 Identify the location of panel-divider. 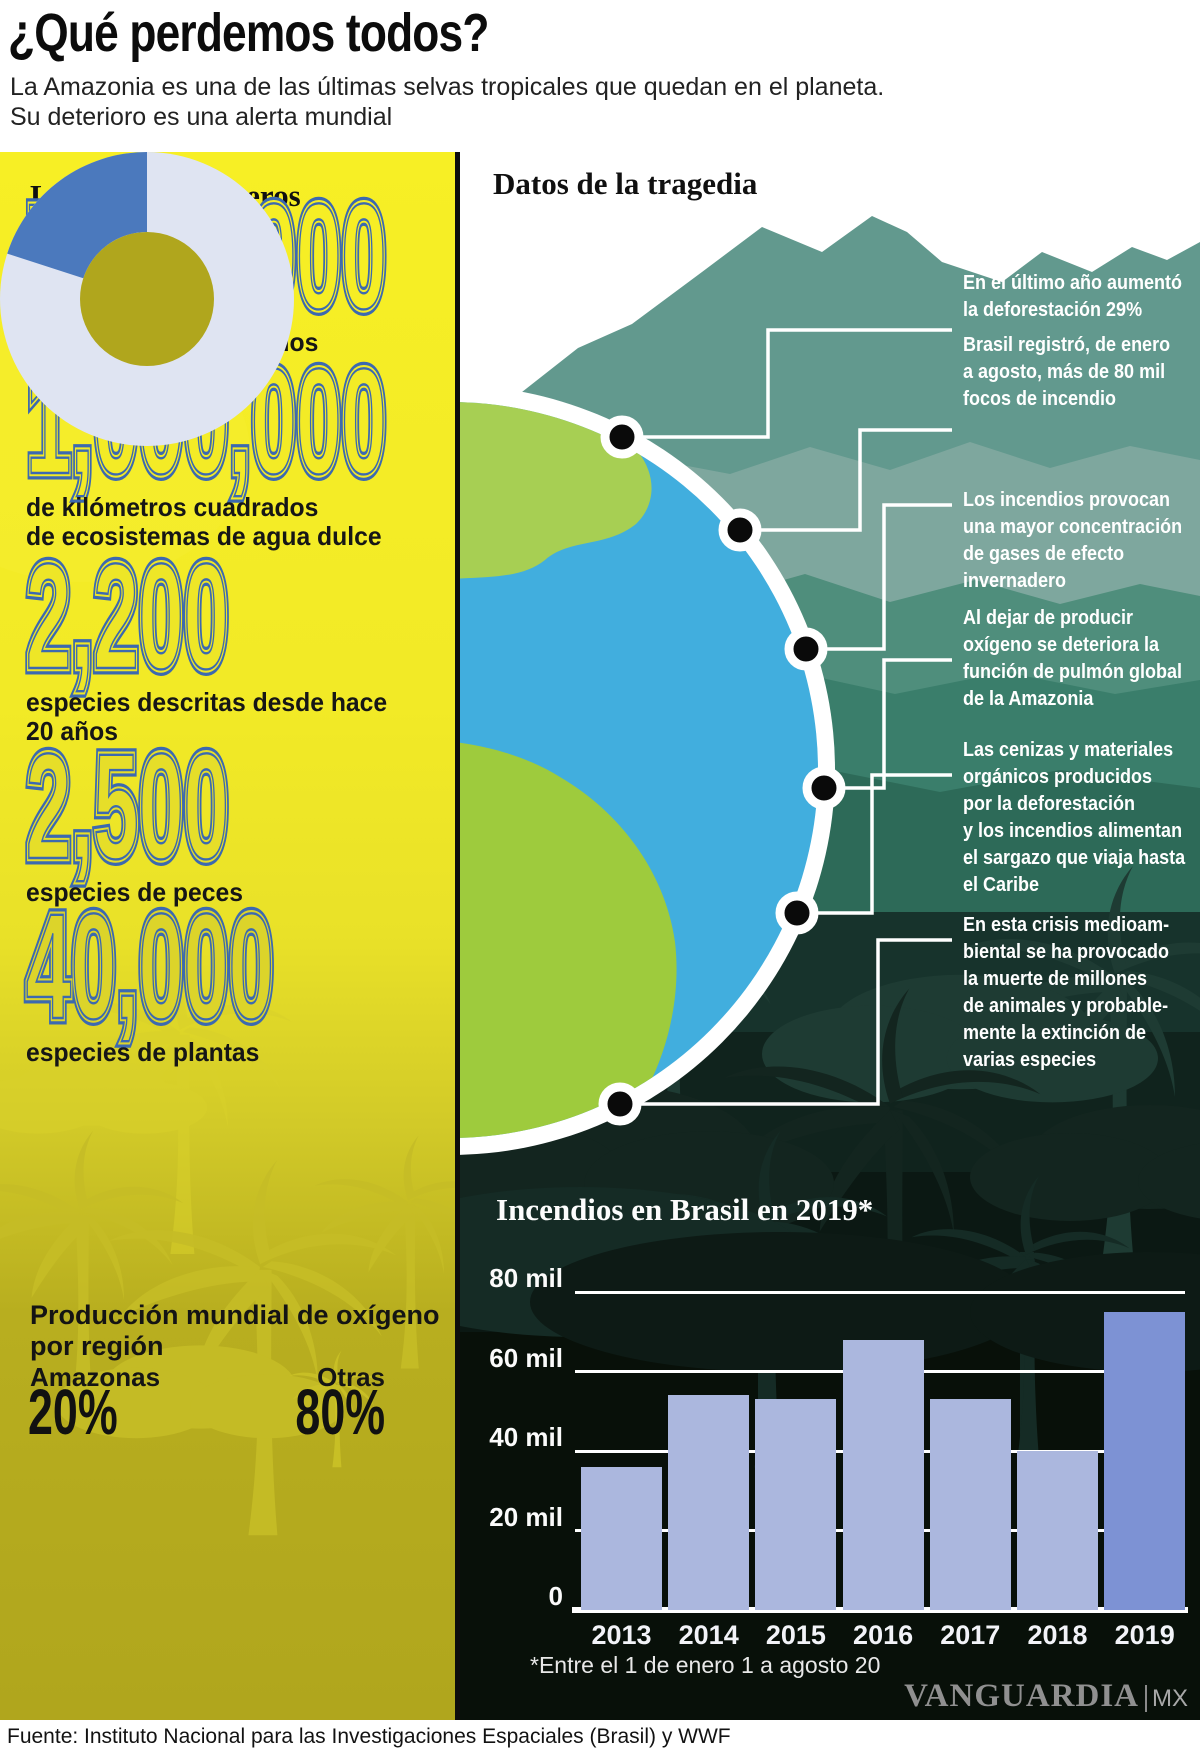
(457, 936).